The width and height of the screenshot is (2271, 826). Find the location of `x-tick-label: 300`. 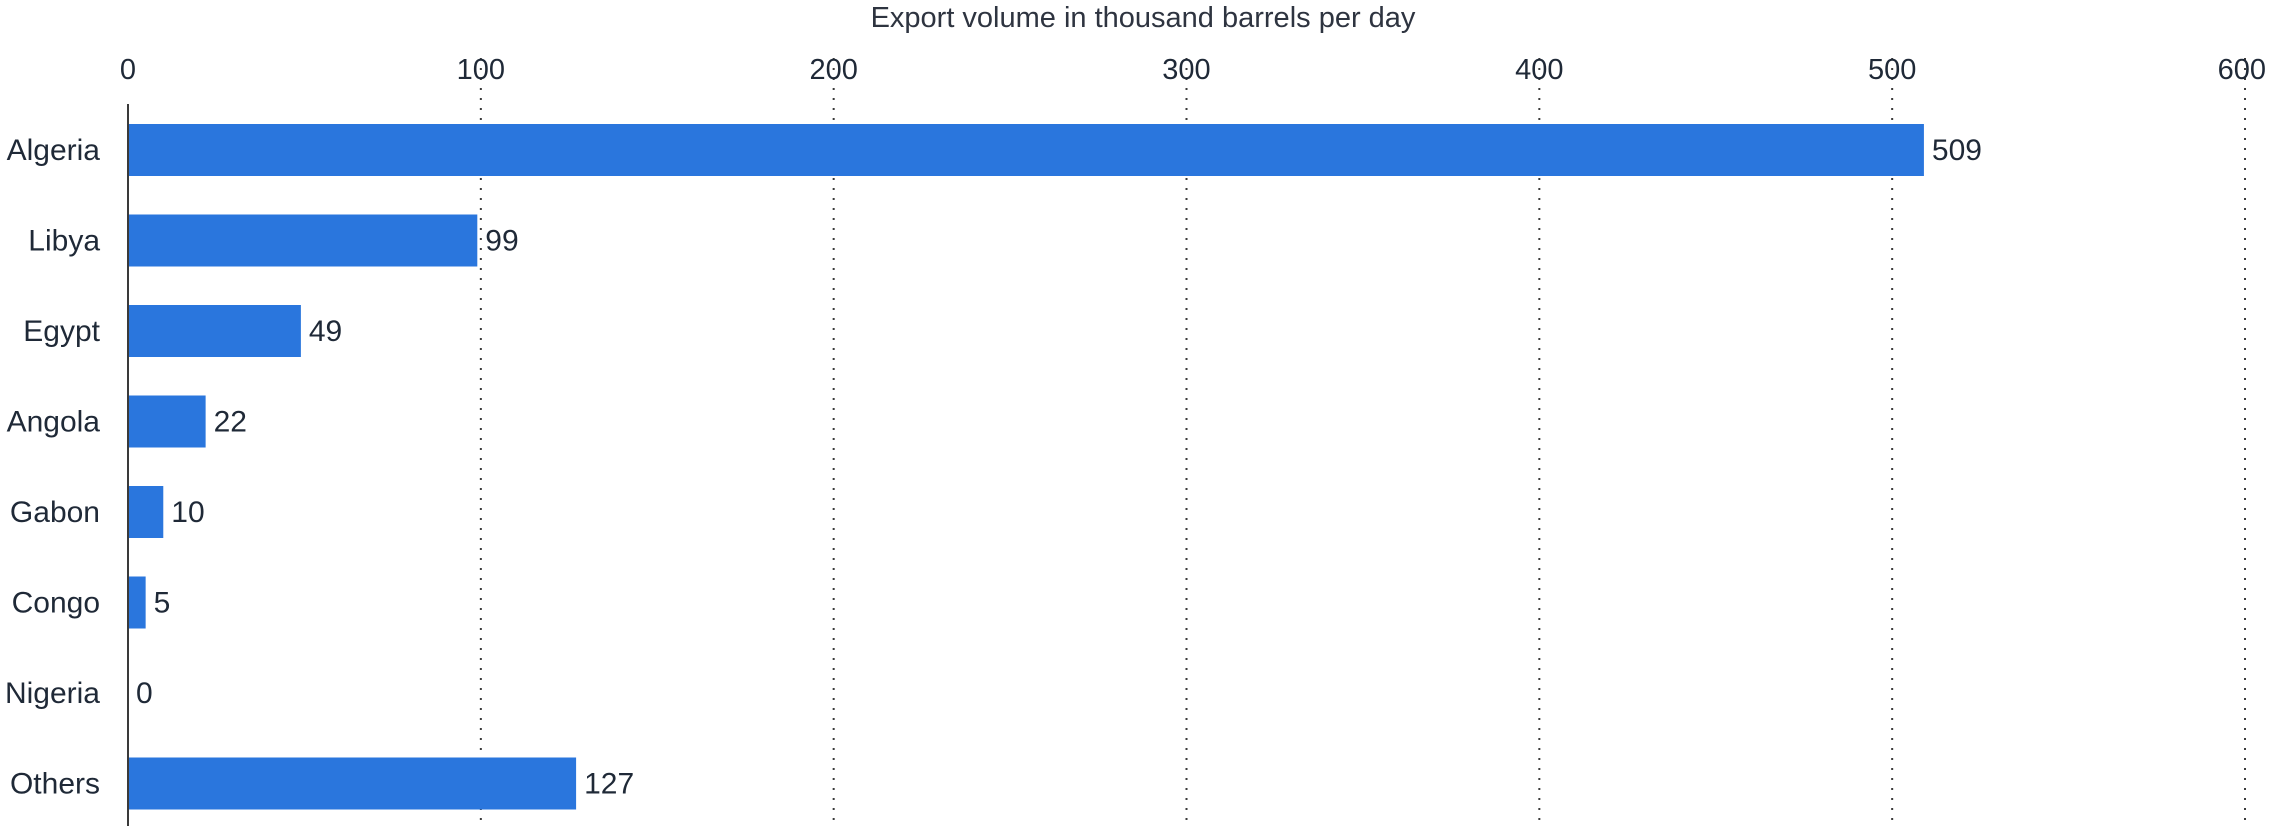

x-tick-label: 300 is located at coordinates (1186, 70).